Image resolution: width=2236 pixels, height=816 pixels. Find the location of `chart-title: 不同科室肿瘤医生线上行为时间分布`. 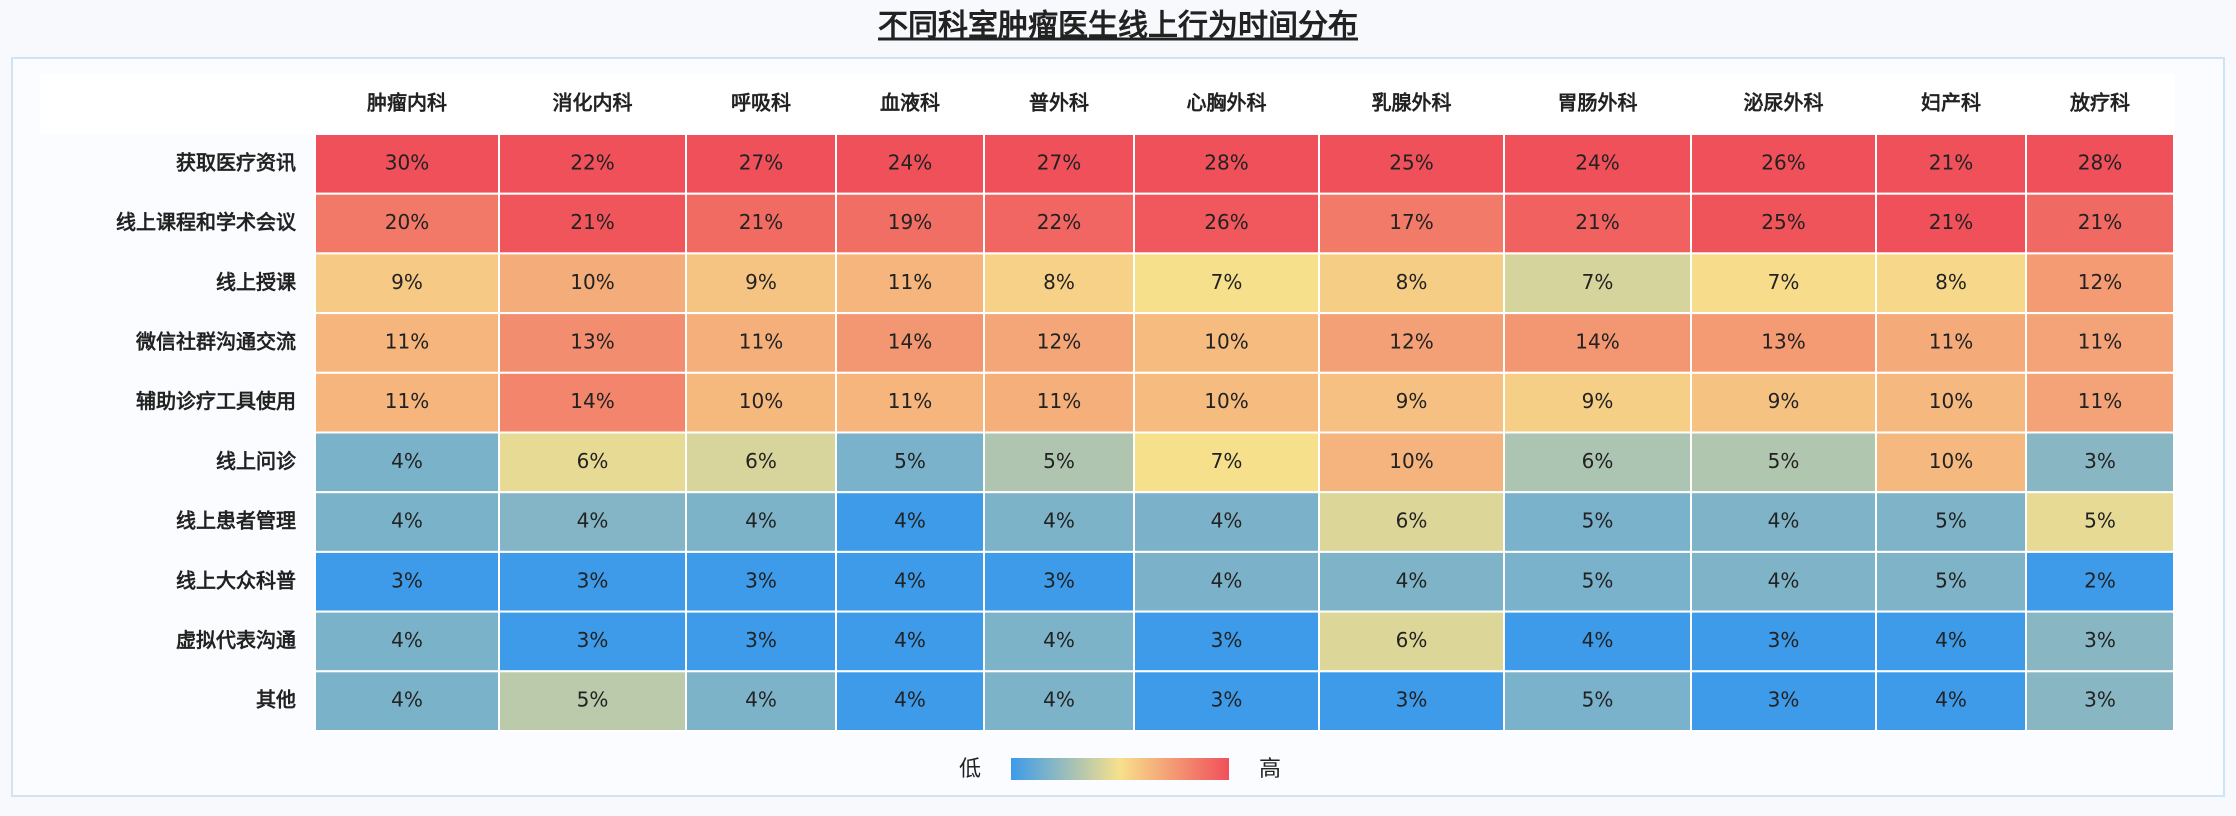

chart-title: 不同科室肿瘤医生线上行为时间分布 is located at coordinates (1118, 26).